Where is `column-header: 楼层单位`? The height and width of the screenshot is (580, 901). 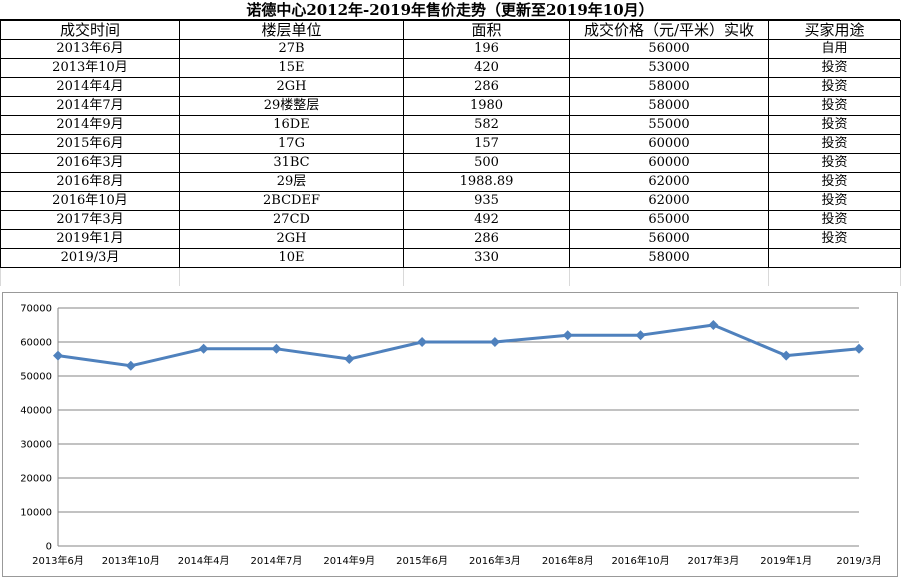
column-header: 楼层单位 is located at coordinates (291, 30).